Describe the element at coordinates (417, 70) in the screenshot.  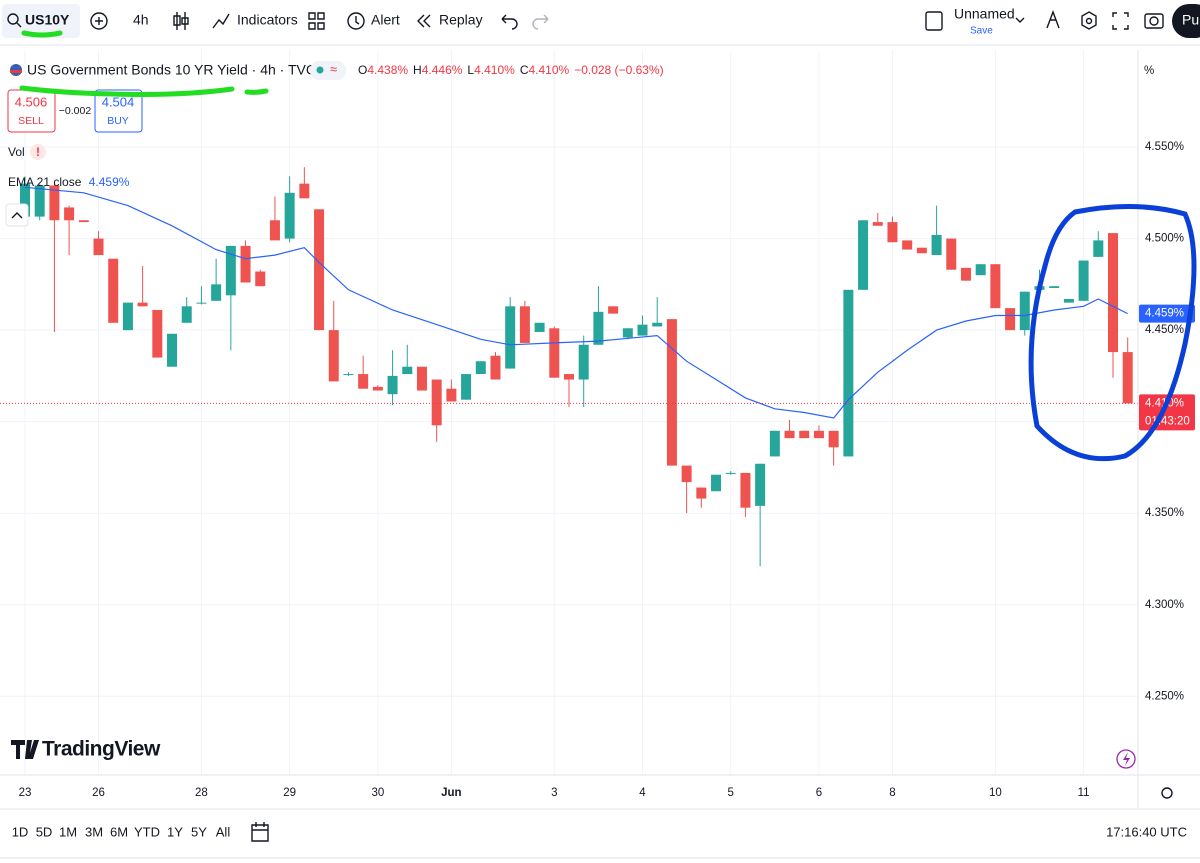
I see `ohlc-key: H` at that location.